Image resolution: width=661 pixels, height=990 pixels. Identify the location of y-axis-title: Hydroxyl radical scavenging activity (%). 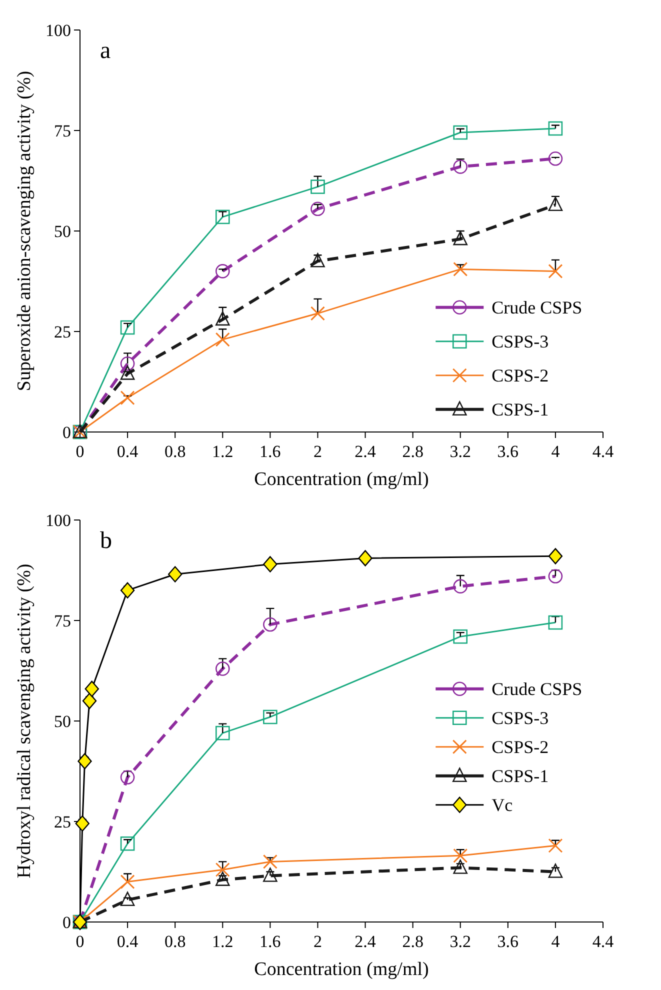
(24, 721).